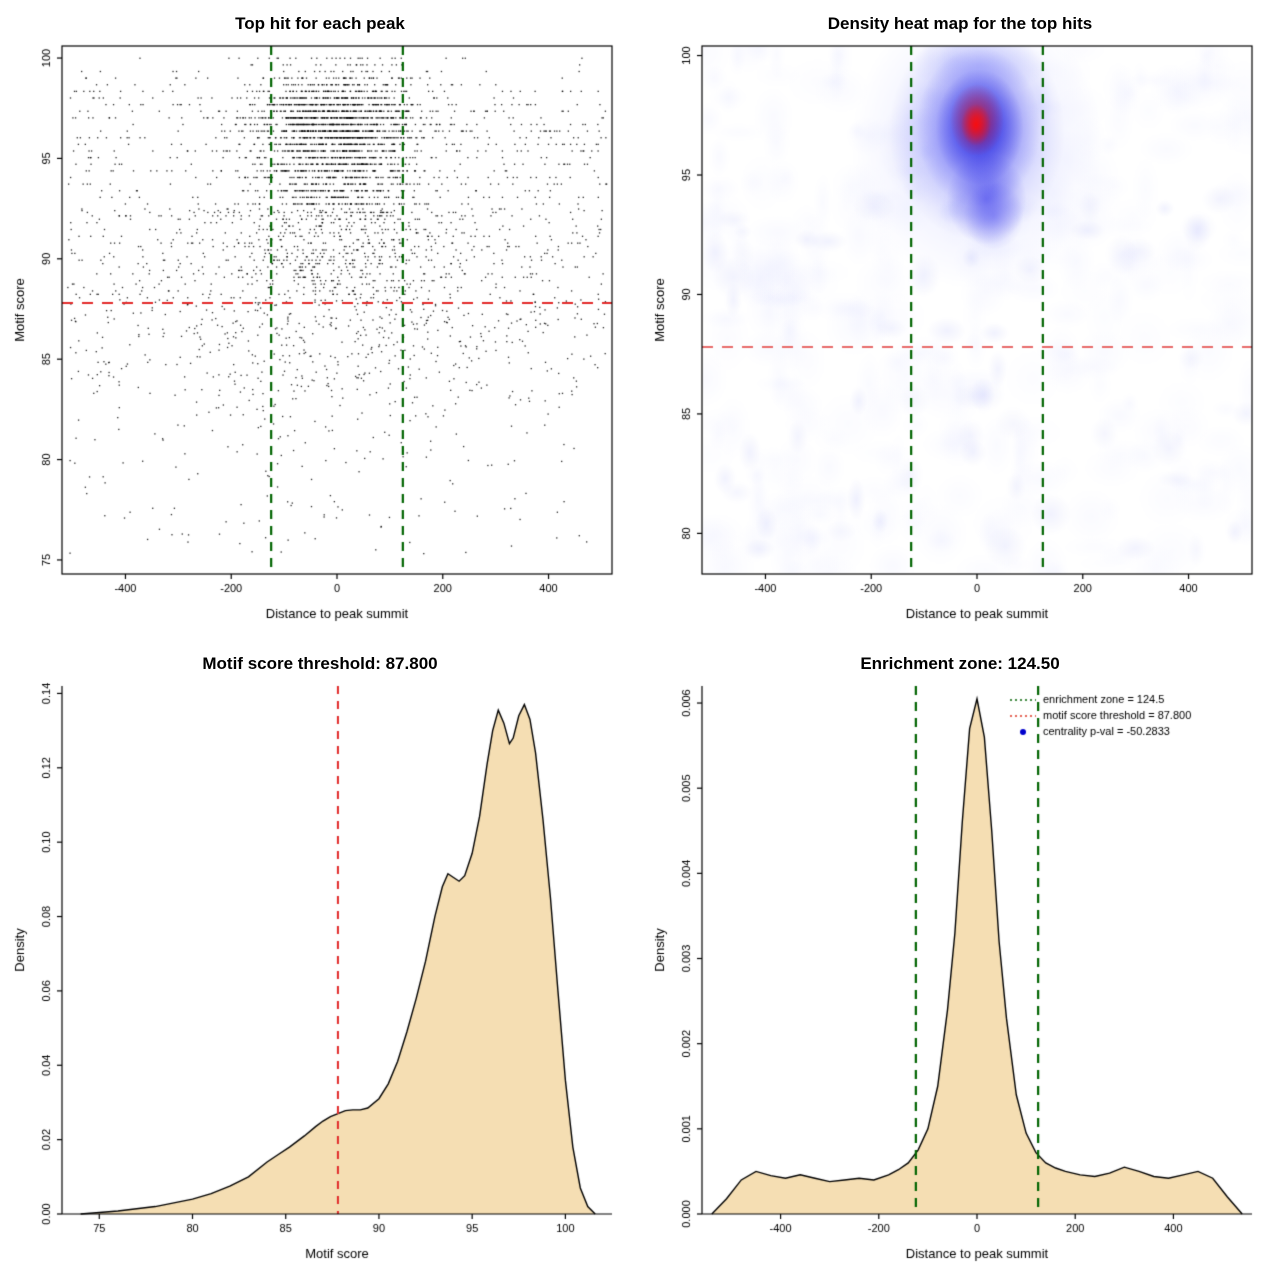 The image size is (1280, 1280). Describe the element at coordinates (960, 23) in the screenshot. I see `heatmap-title: Density heat map for the top hits` at that location.